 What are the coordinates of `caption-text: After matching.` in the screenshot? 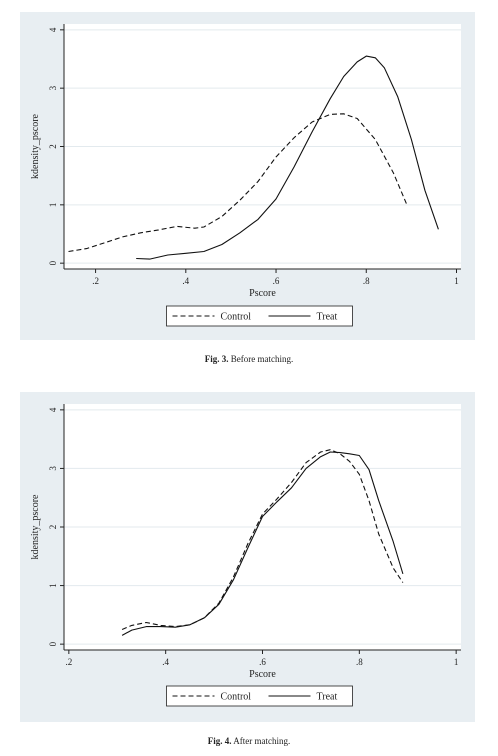 It's located at (262, 741).